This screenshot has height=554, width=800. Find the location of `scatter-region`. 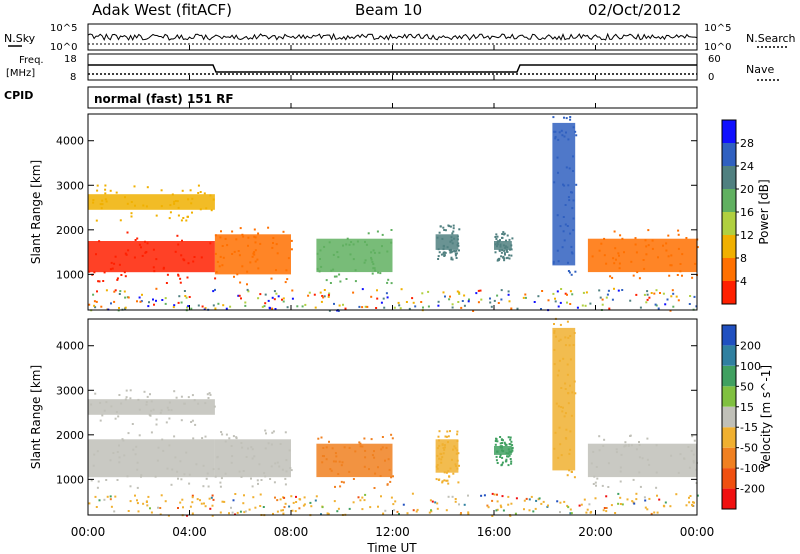

scatter-region is located at coordinates (354, 460).